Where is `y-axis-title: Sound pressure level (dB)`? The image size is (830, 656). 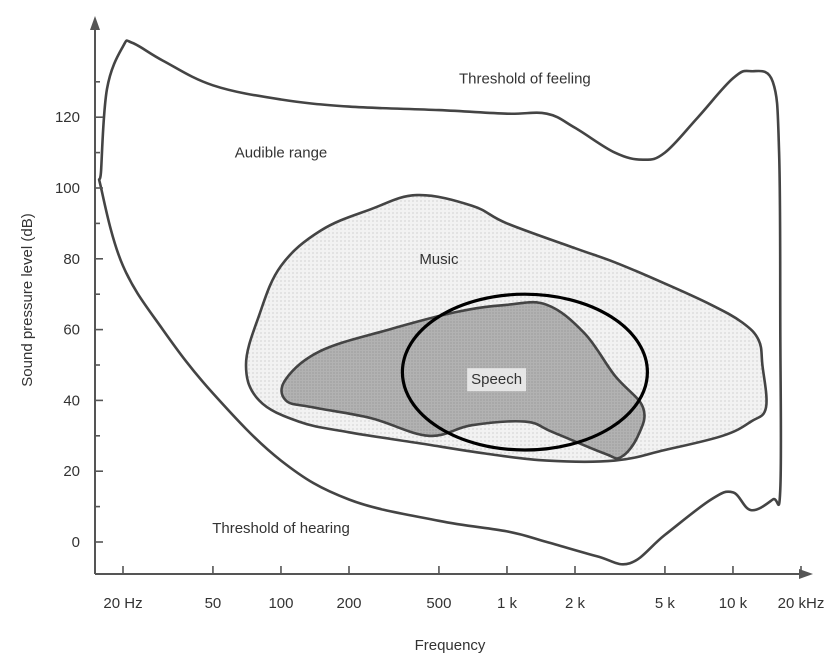 y-axis-title: Sound pressure level (dB) is located at coordinates (27, 299).